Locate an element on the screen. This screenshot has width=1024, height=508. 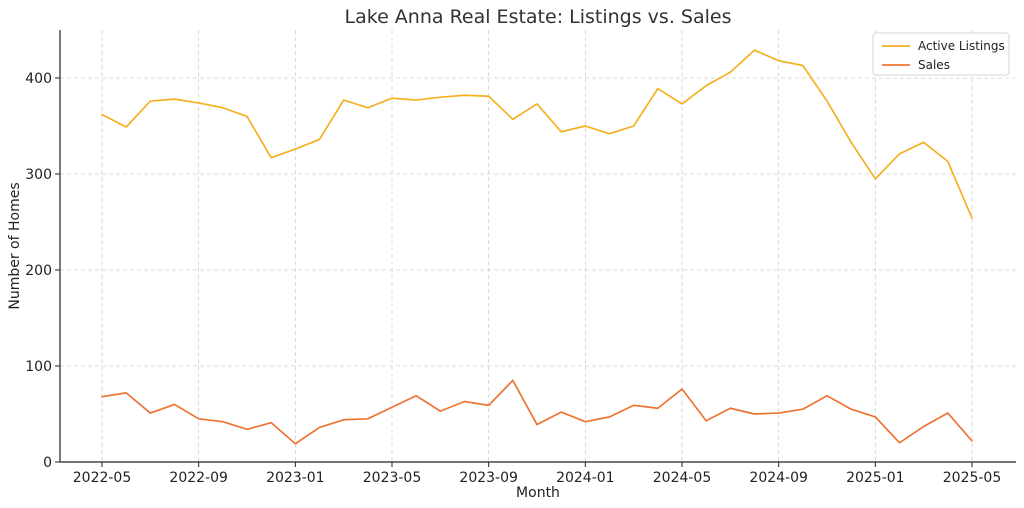
x-tick-label: 2025-05 is located at coordinates (972, 478).